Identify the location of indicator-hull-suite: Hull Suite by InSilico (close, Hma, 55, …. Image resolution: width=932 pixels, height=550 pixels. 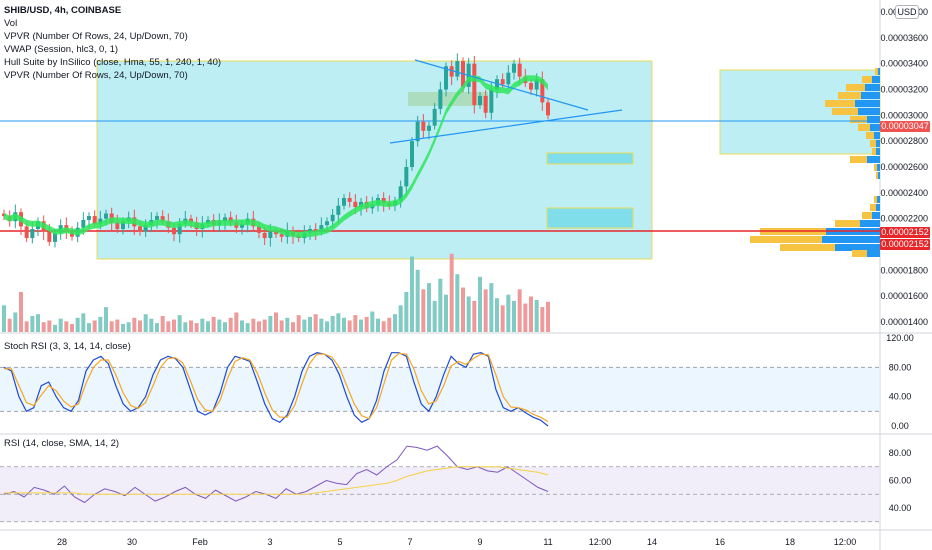
(113, 62).